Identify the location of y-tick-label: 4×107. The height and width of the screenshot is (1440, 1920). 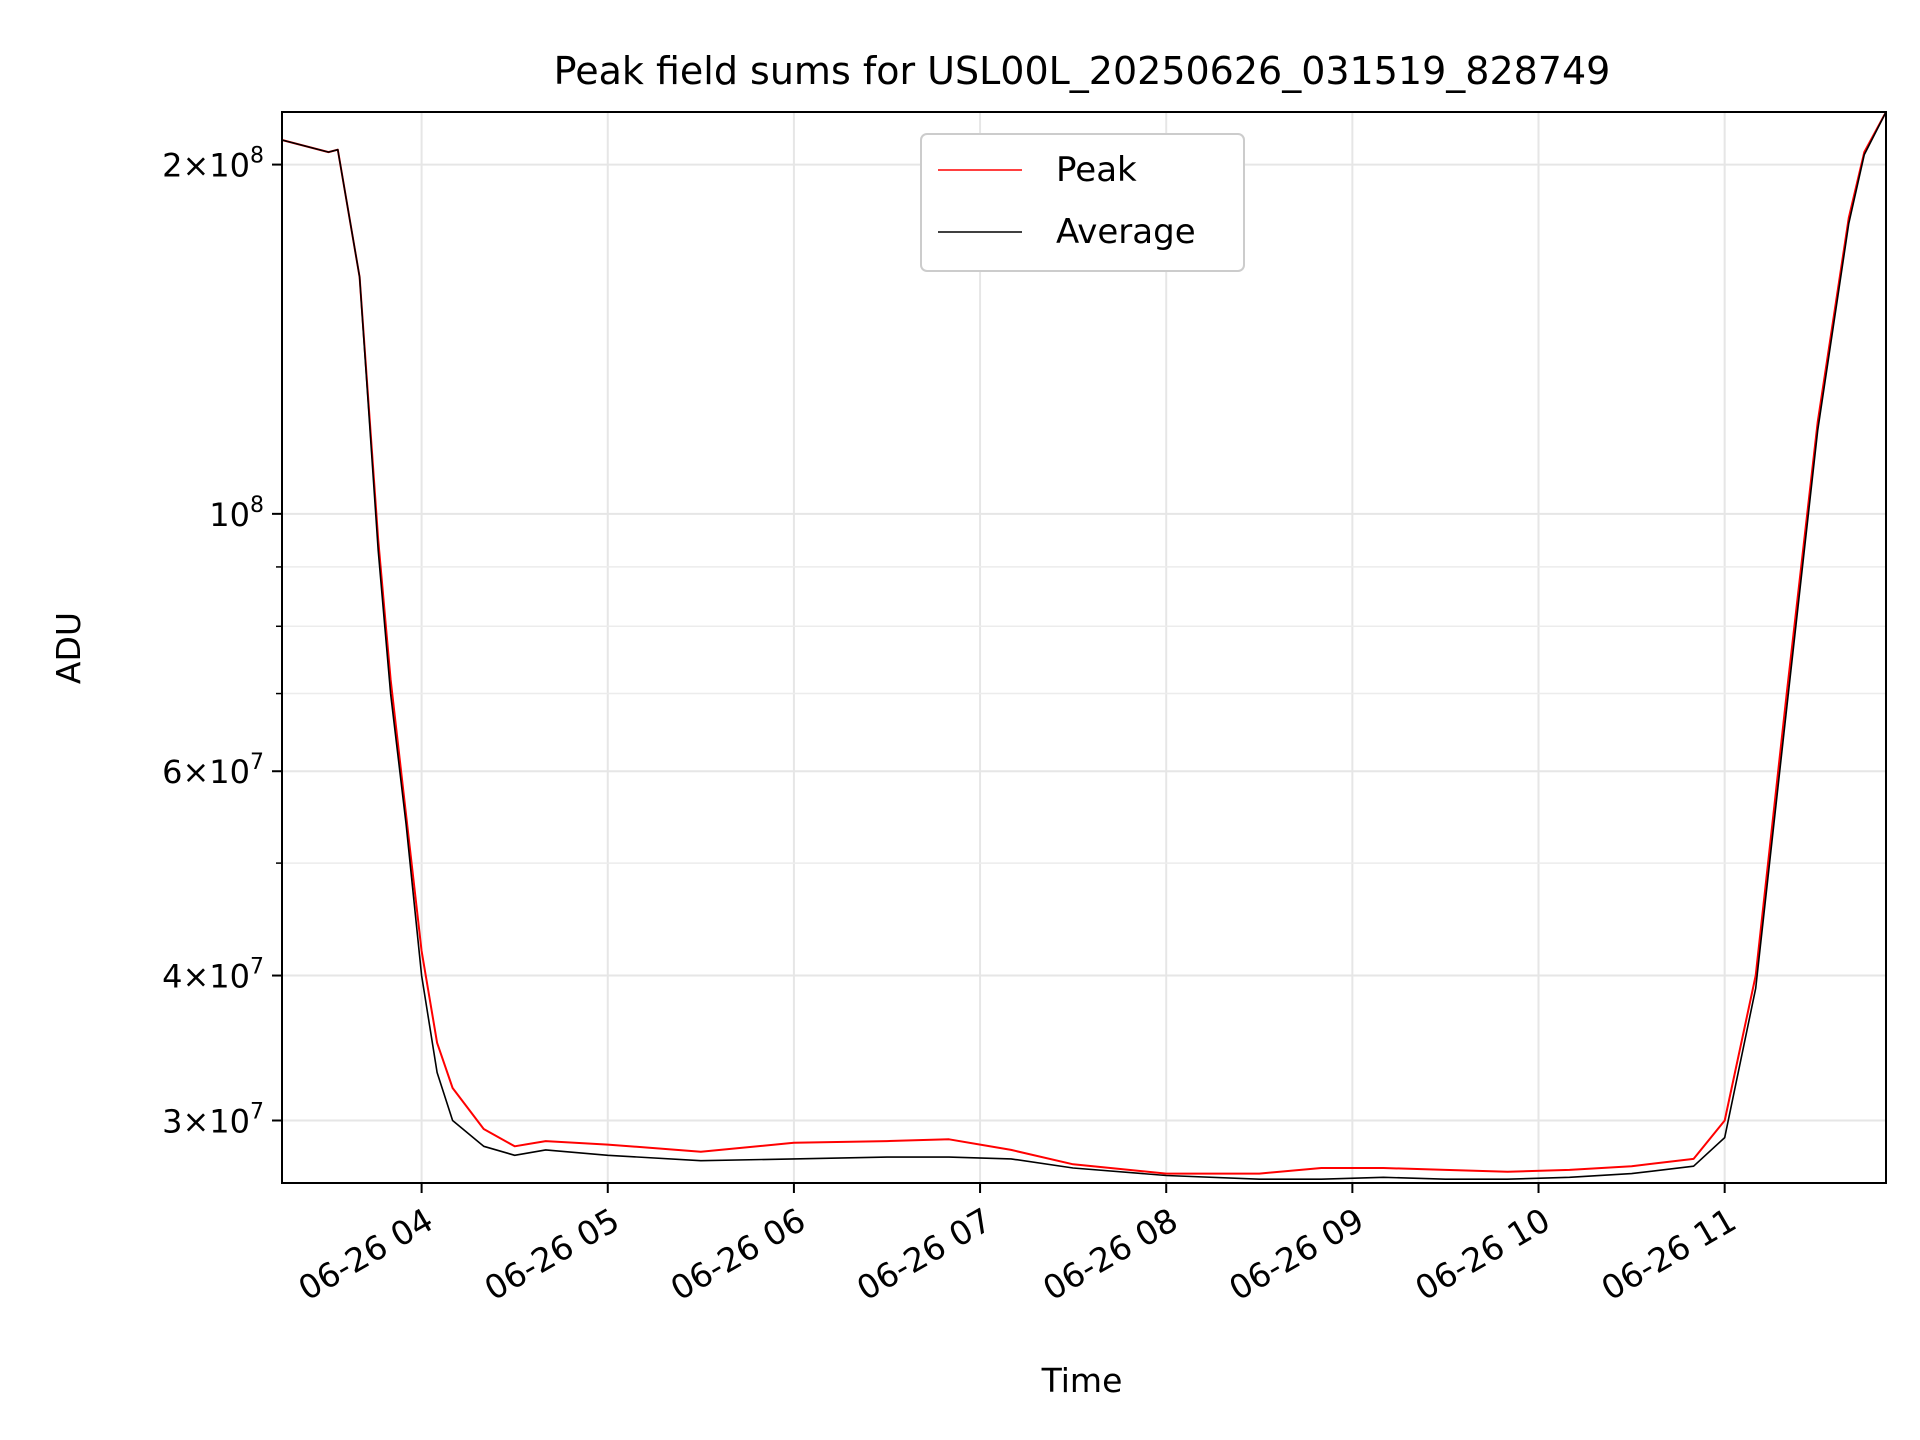
(213, 975).